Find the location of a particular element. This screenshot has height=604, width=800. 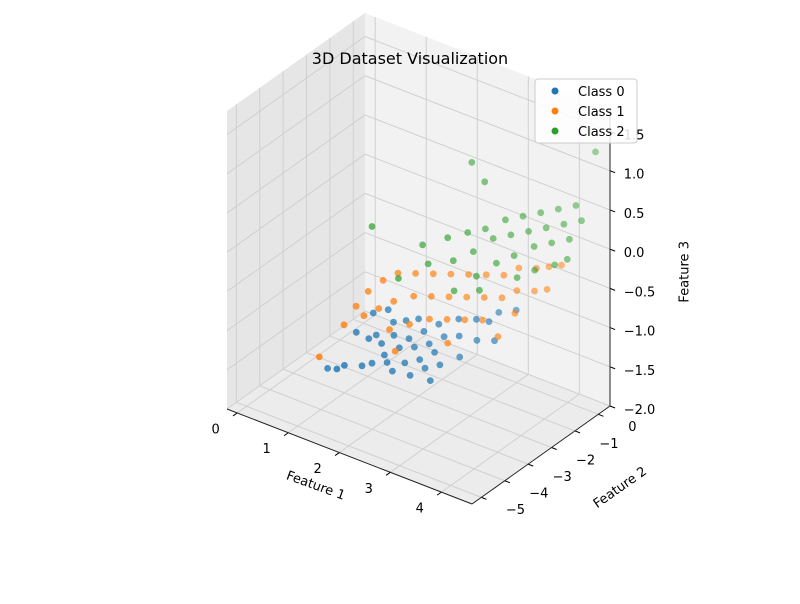

x-axis-line is located at coordinates (349, 456).